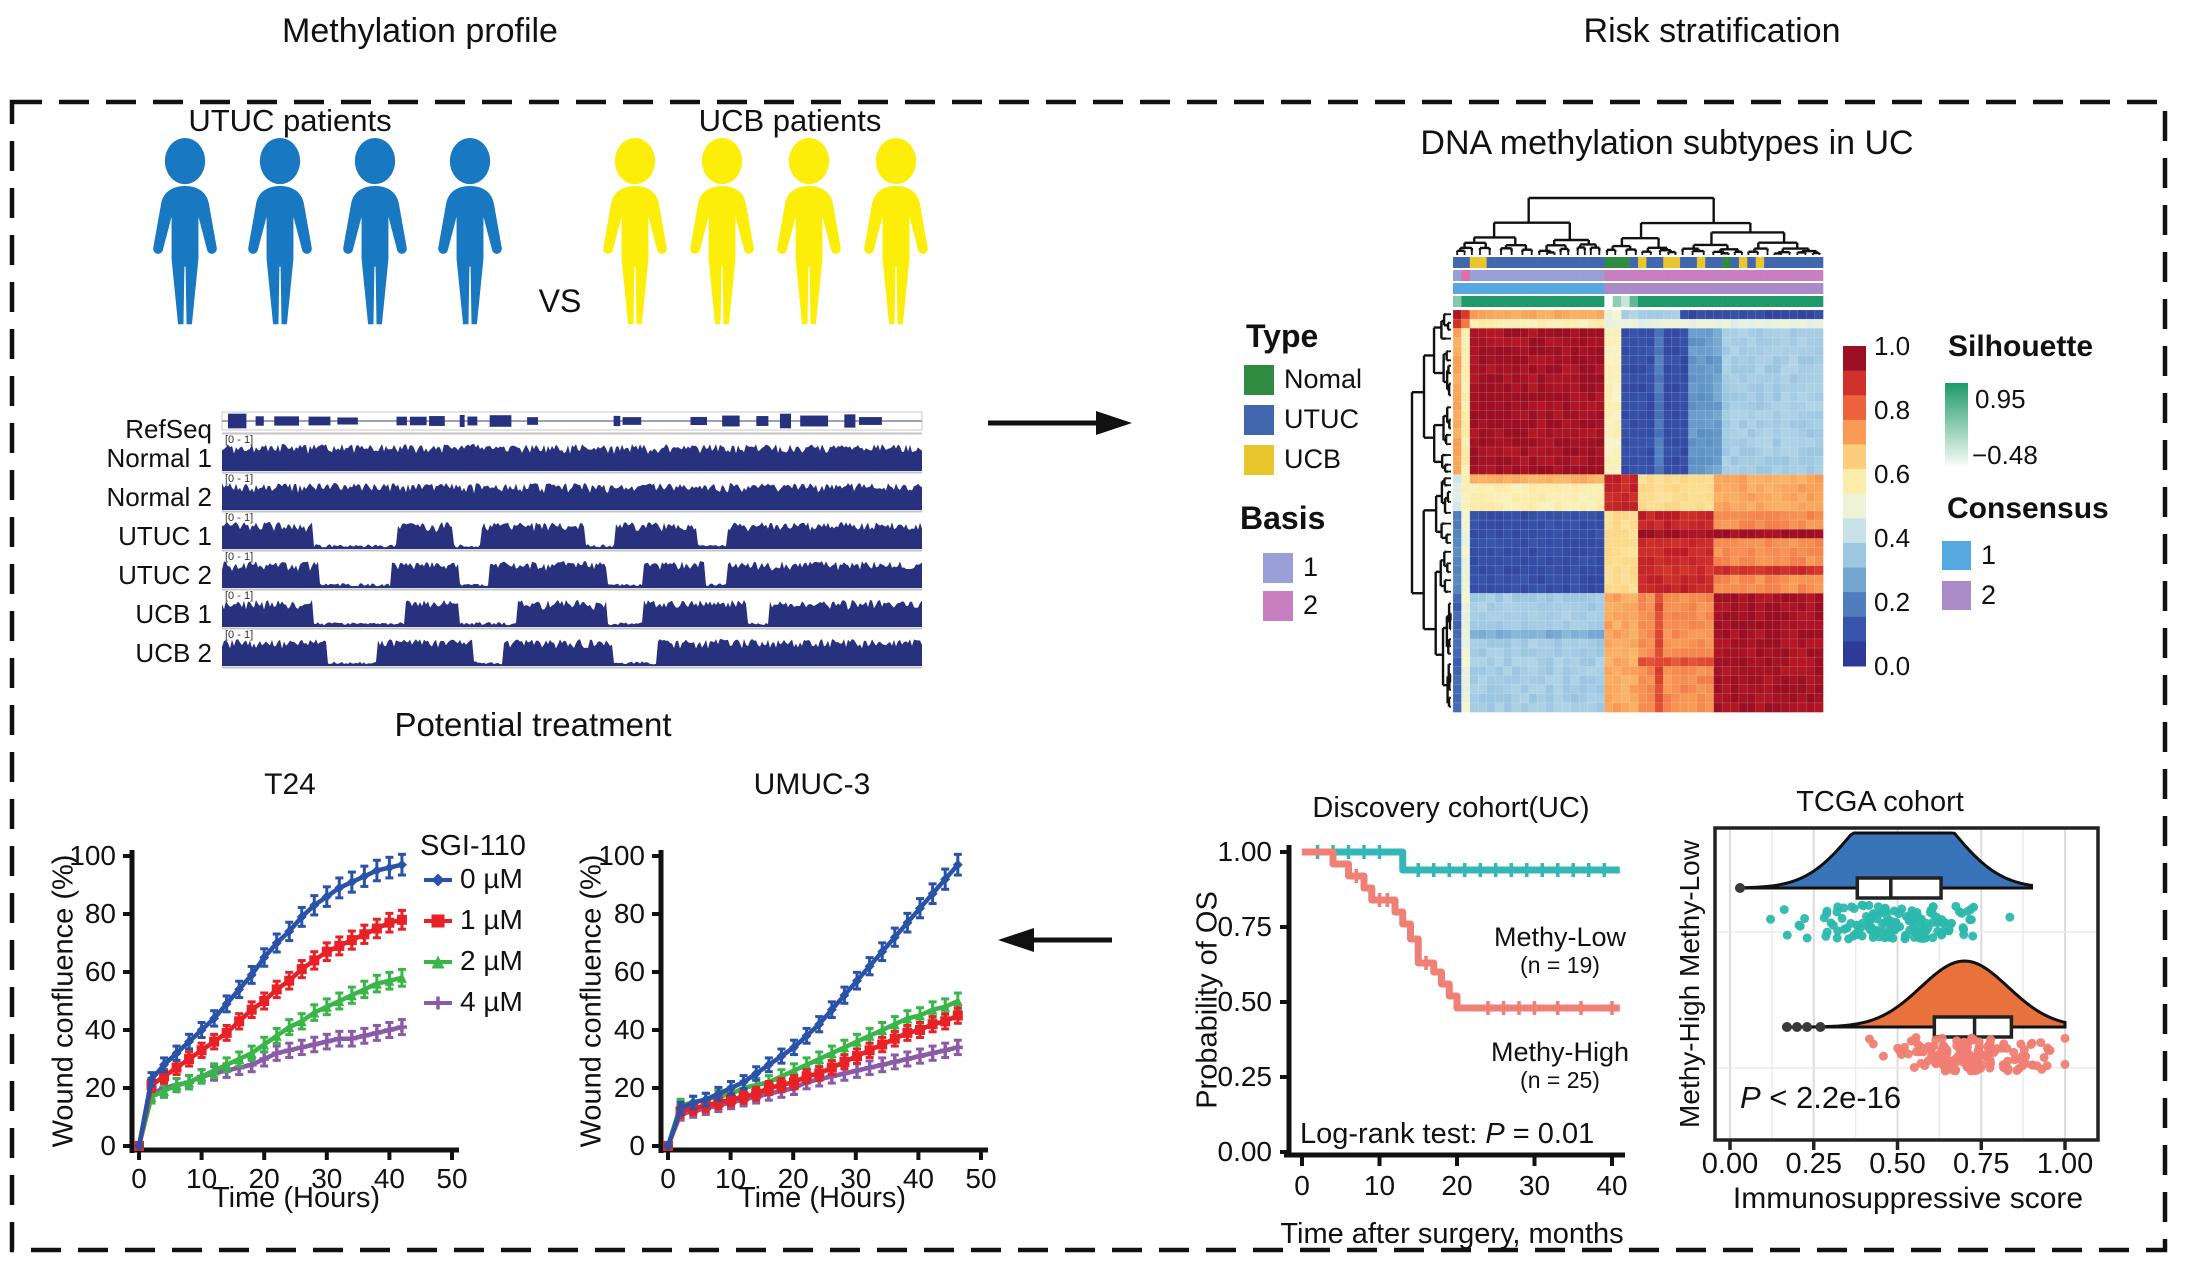 The height and width of the screenshot is (1265, 2187). What do you see at coordinates (1560, 1080) in the screenshot?
I see `methy-high-n: (n = 25)` at bounding box center [1560, 1080].